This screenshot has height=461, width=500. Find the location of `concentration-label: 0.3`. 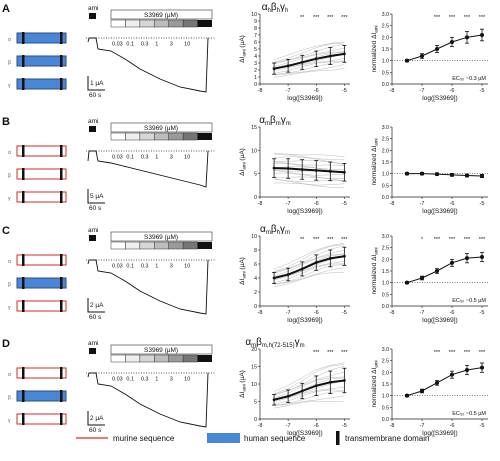

concentration-label: 0.3 is located at coordinates (145, 158).